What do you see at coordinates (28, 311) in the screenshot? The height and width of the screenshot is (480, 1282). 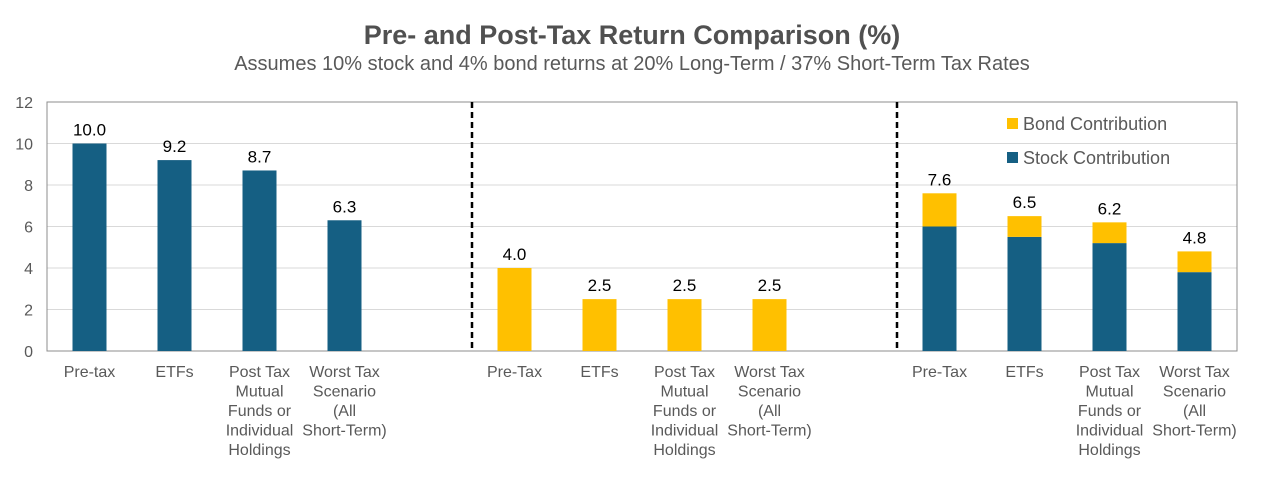 I see `y-tick-label: 2` at bounding box center [28, 311].